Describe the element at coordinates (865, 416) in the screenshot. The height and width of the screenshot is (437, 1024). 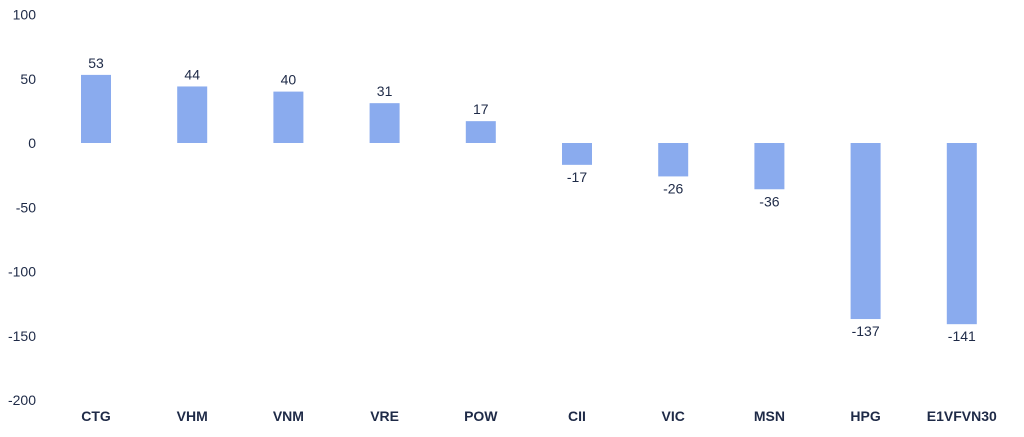
I see `x-tick-label: HPG` at that location.